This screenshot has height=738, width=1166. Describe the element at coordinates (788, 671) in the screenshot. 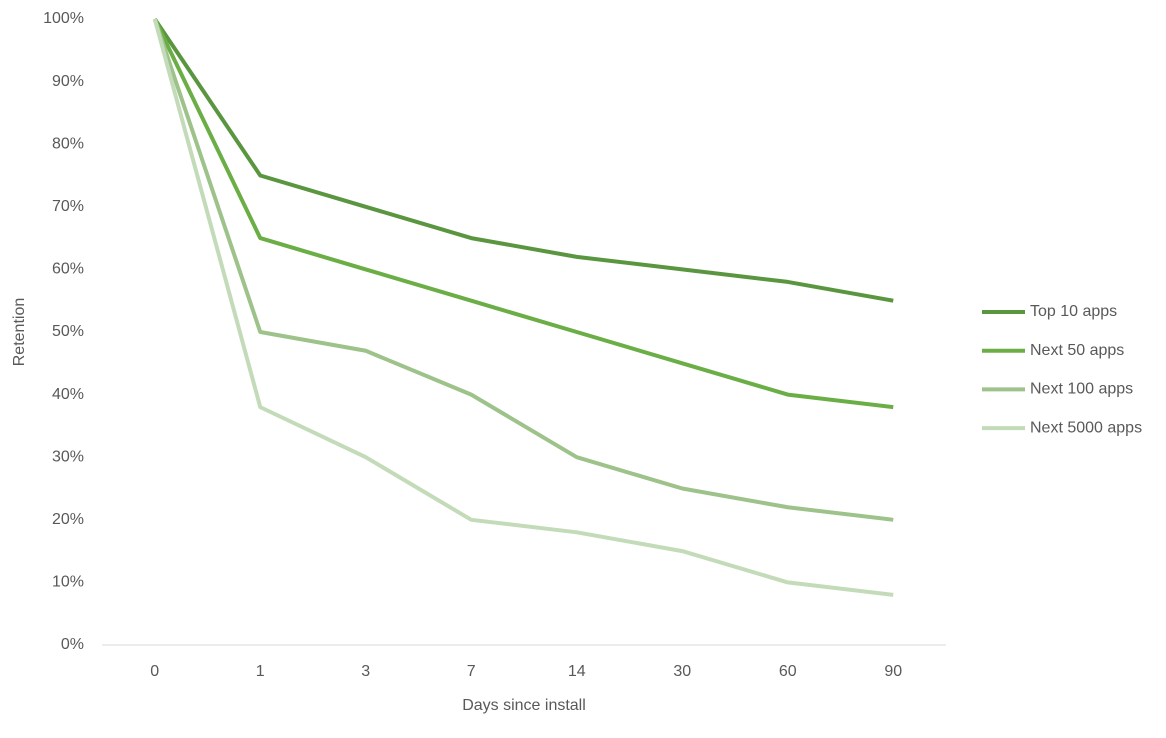

I see `x-tick-label: 60` at that location.